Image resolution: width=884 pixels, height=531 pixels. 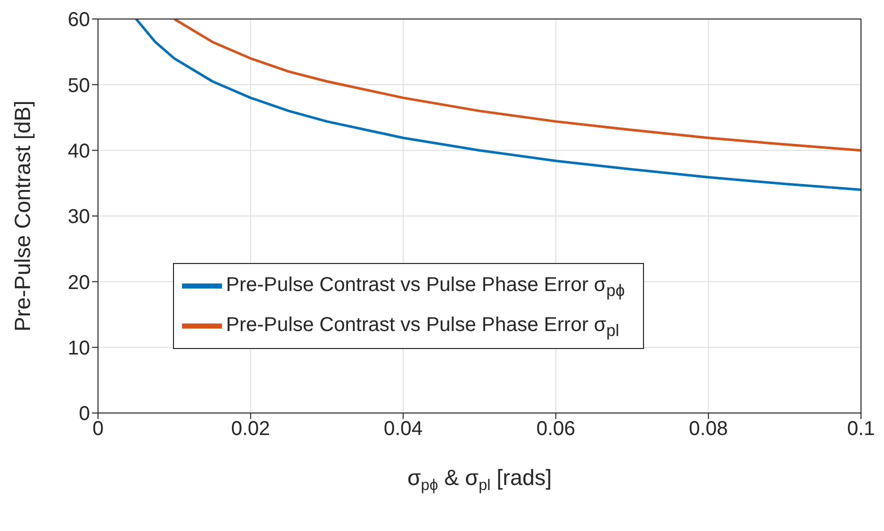 I want to click on y-tick-label: 0, so click(x=84, y=414).